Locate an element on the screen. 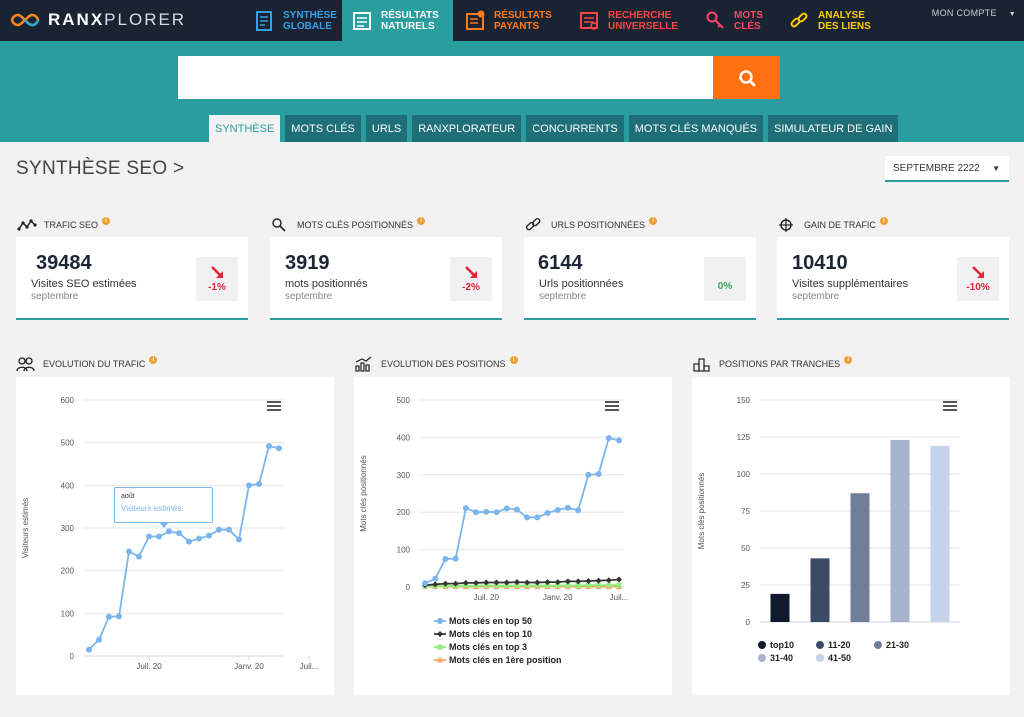  panel-label-text: POSITIONS PAR TRANCHES is located at coordinates (780, 364).